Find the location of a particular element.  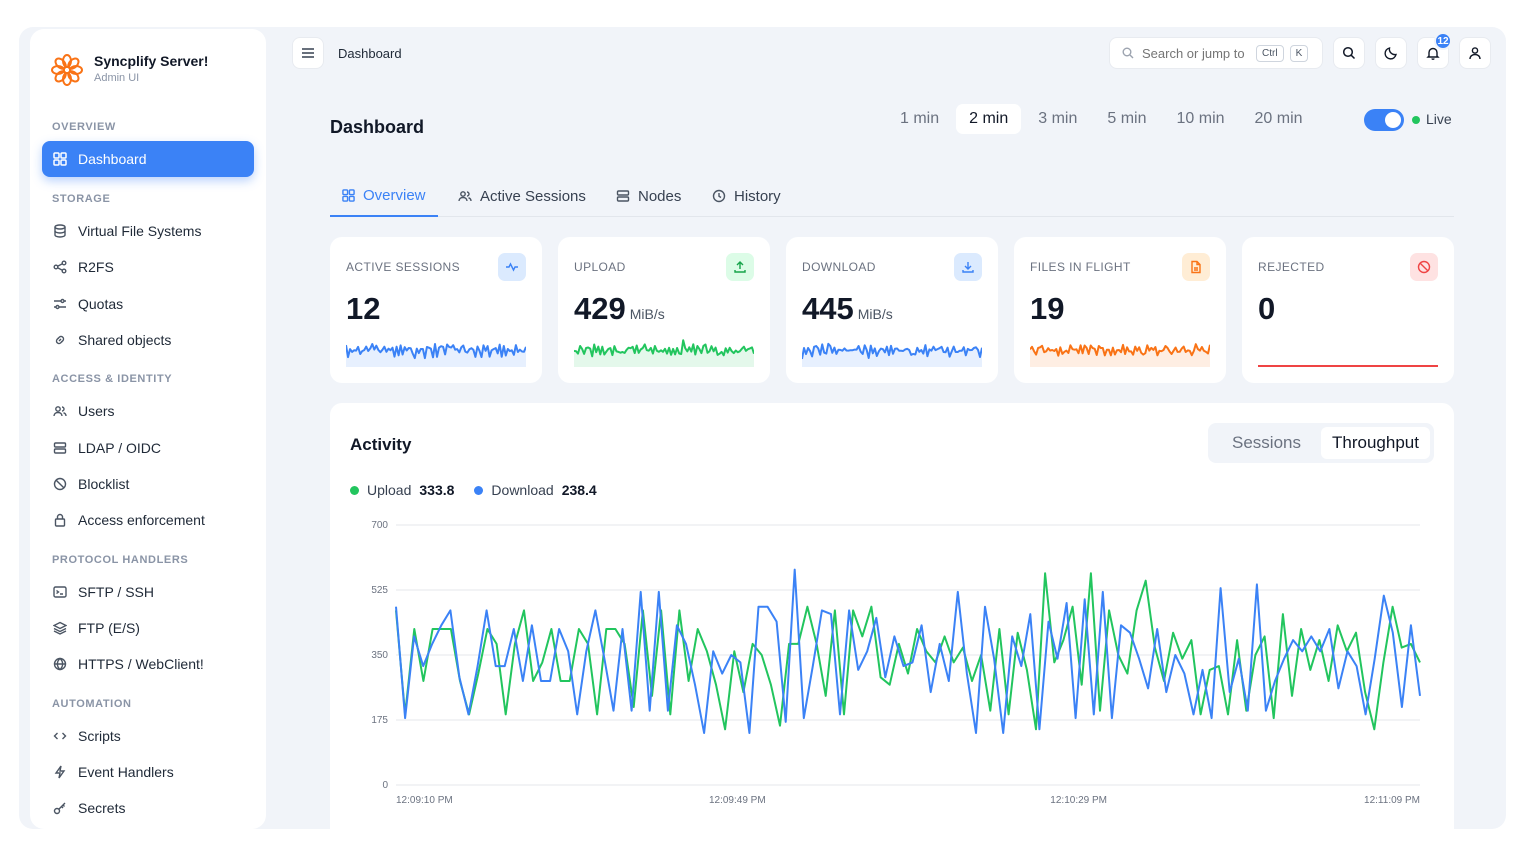

kbd-k: K is located at coordinates (1299, 53).